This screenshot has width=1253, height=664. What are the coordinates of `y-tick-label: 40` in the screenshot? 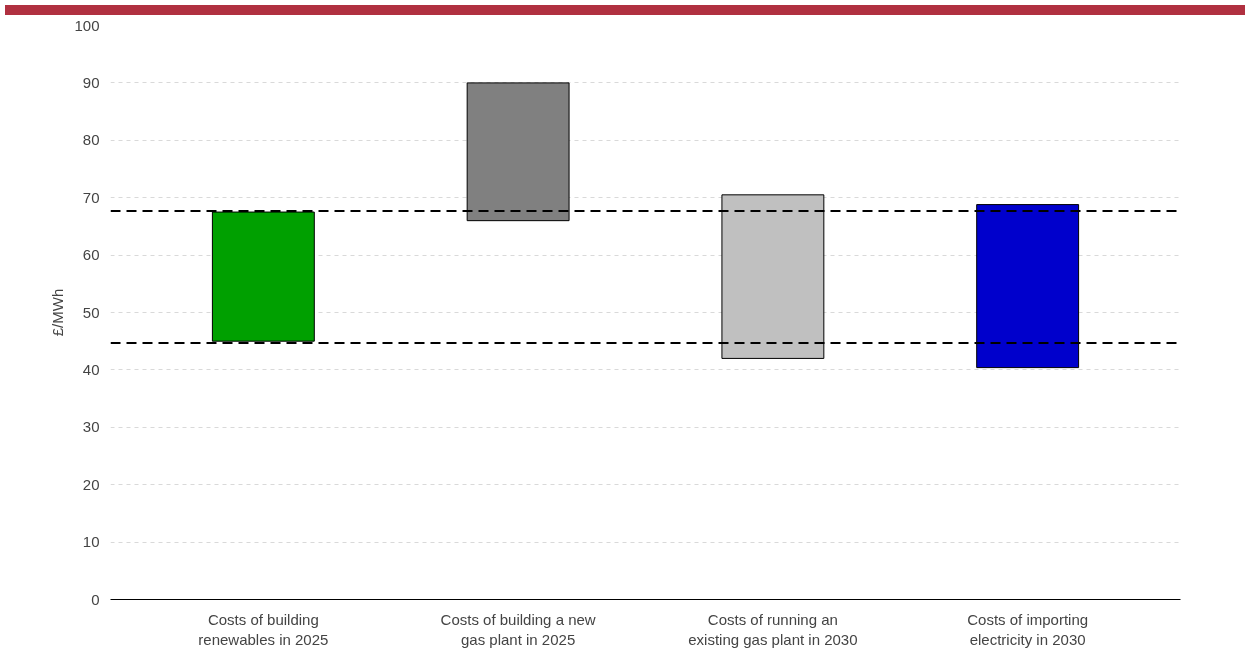 It's located at (91, 369).